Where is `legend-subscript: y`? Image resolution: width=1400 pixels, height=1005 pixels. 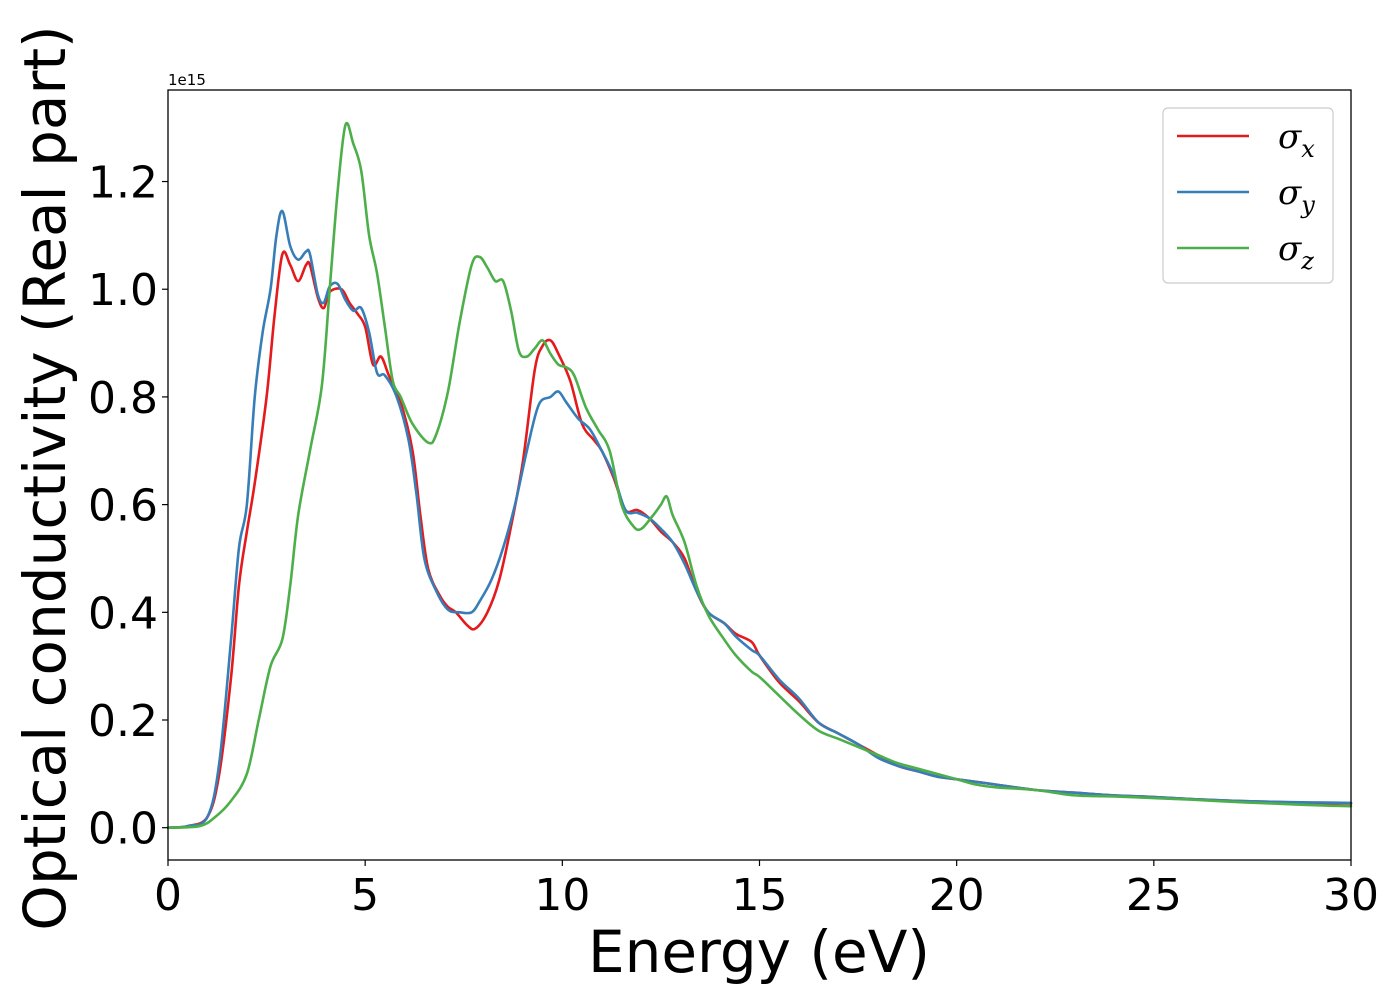 legend-subscript: y is located at coordinates (1307, 205).